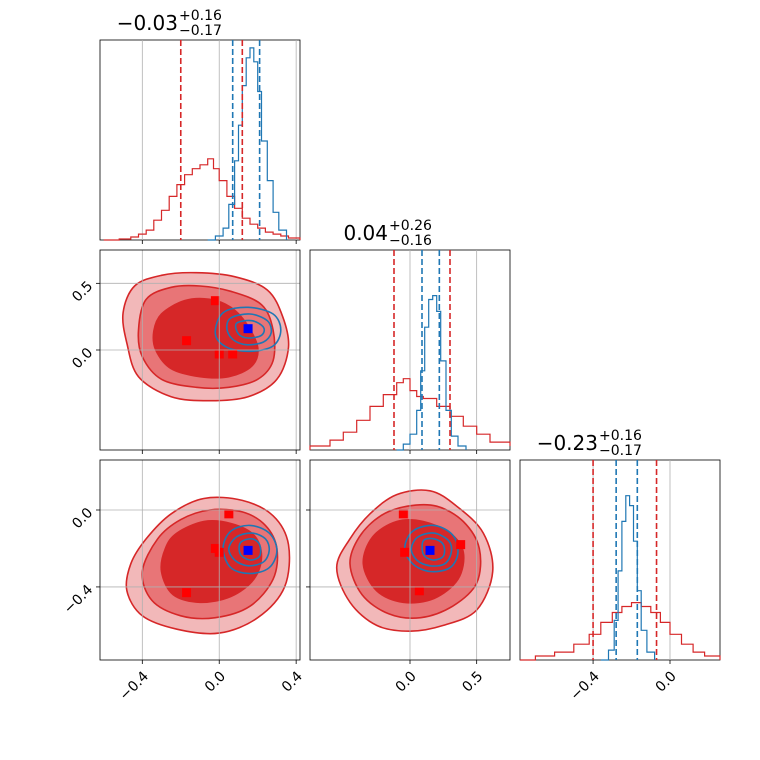 This screenshot has width=760, height=760. Describe the element at coordinates (78, 599) in the screenshot. I see `y-tick-label: −0.4` at that location.